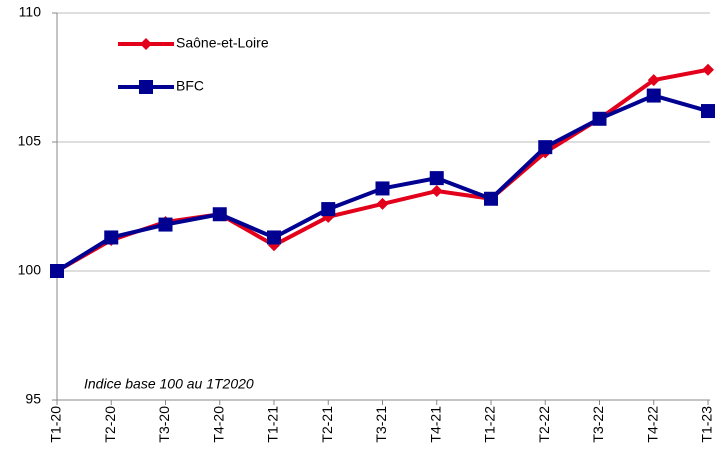  Describe the element at coordinates (273, 424) in the screenshot. I see `x-tick-label: T1-21` at that location.